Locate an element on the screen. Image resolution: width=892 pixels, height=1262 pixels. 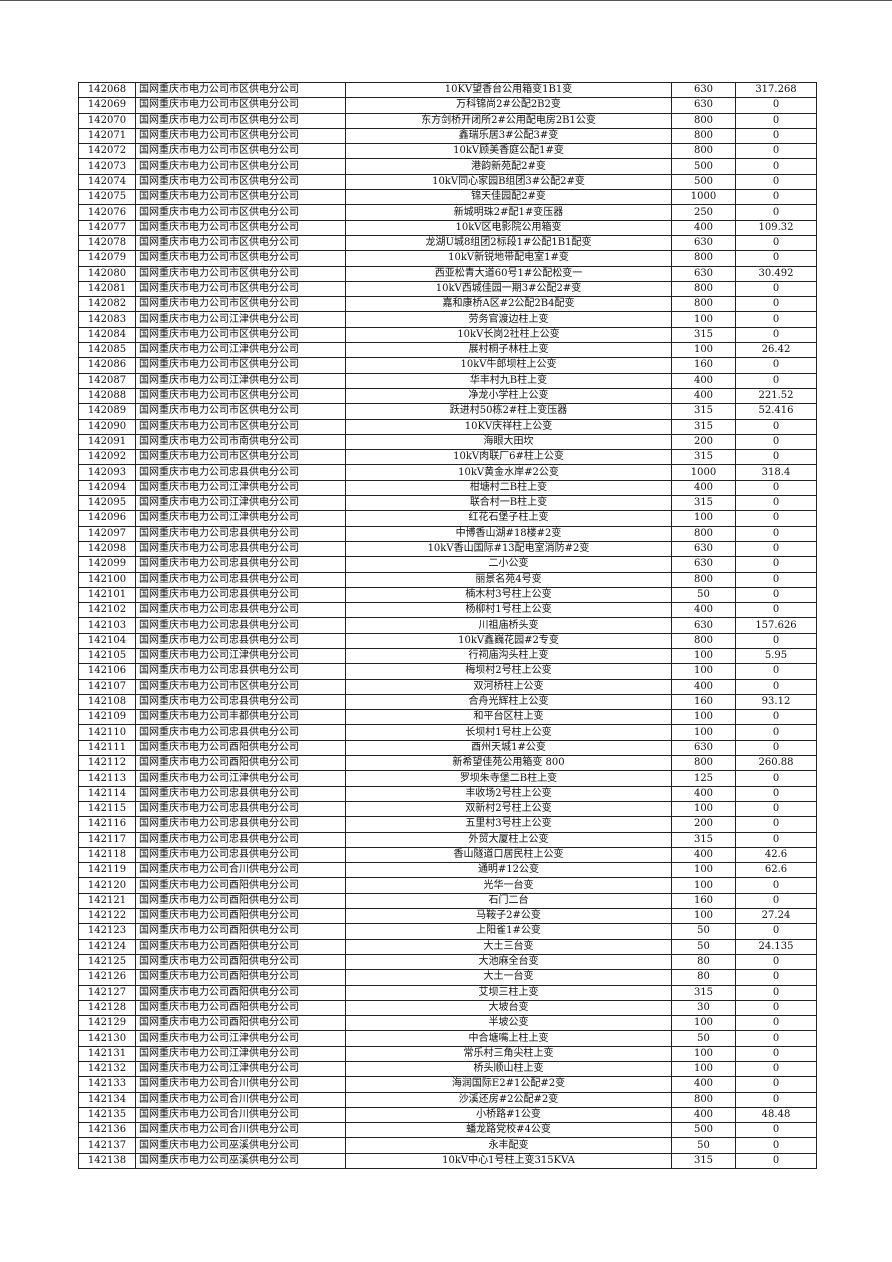
table-row: 142133 国网重庆市电力公司合川供电分公司 海润国际E2#1公配#2变 400 0 is located at coordinates (447, 1084).